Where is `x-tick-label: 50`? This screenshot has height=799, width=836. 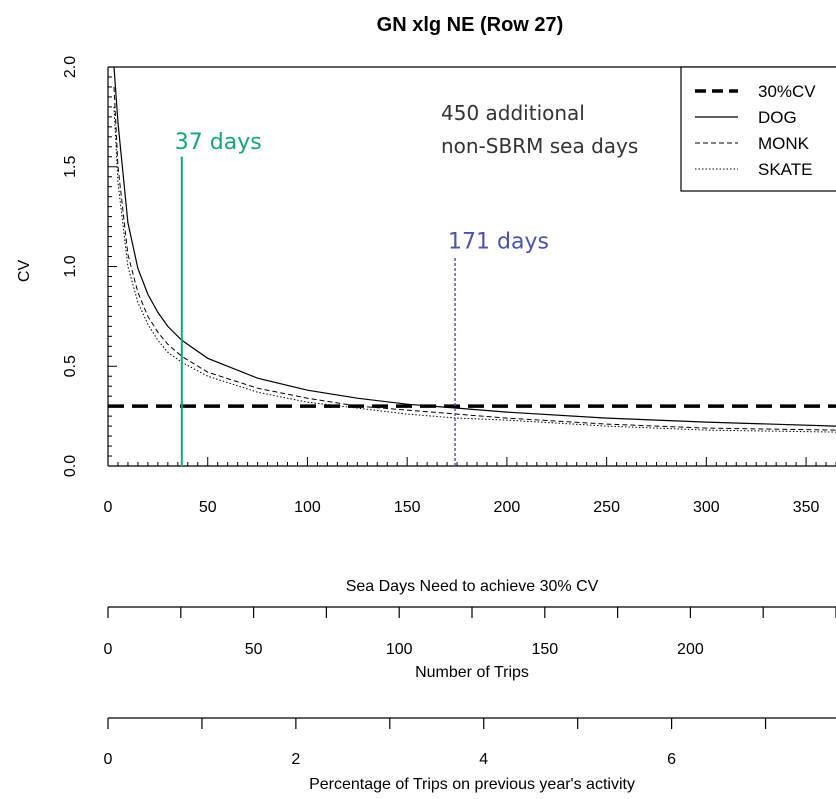 x-tick-label: 50 is located at coordinates (208, 507).